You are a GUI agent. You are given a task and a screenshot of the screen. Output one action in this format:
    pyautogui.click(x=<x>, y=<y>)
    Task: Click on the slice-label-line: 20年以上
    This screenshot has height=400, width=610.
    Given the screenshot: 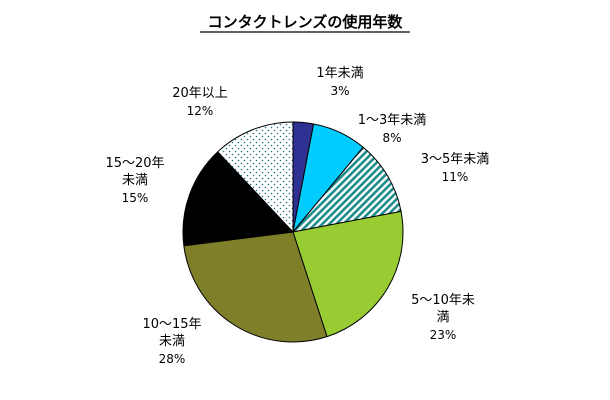 What is the action you would take?
    pyautogui.click(x=200, y=93)
    